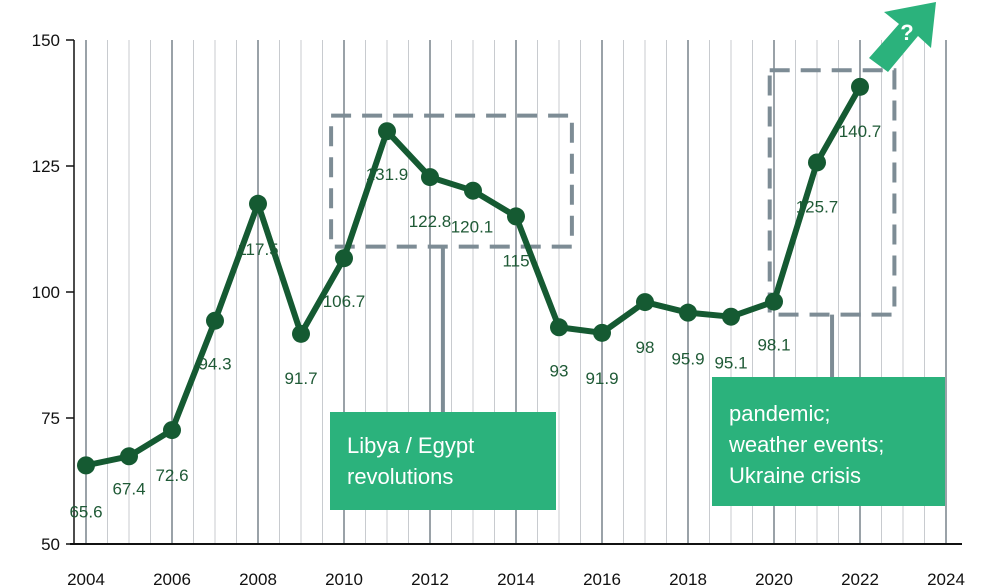 The height and width of the screenshot is (588, 1004). I want to click on x-tick-label: 2014, so click(516, 579).